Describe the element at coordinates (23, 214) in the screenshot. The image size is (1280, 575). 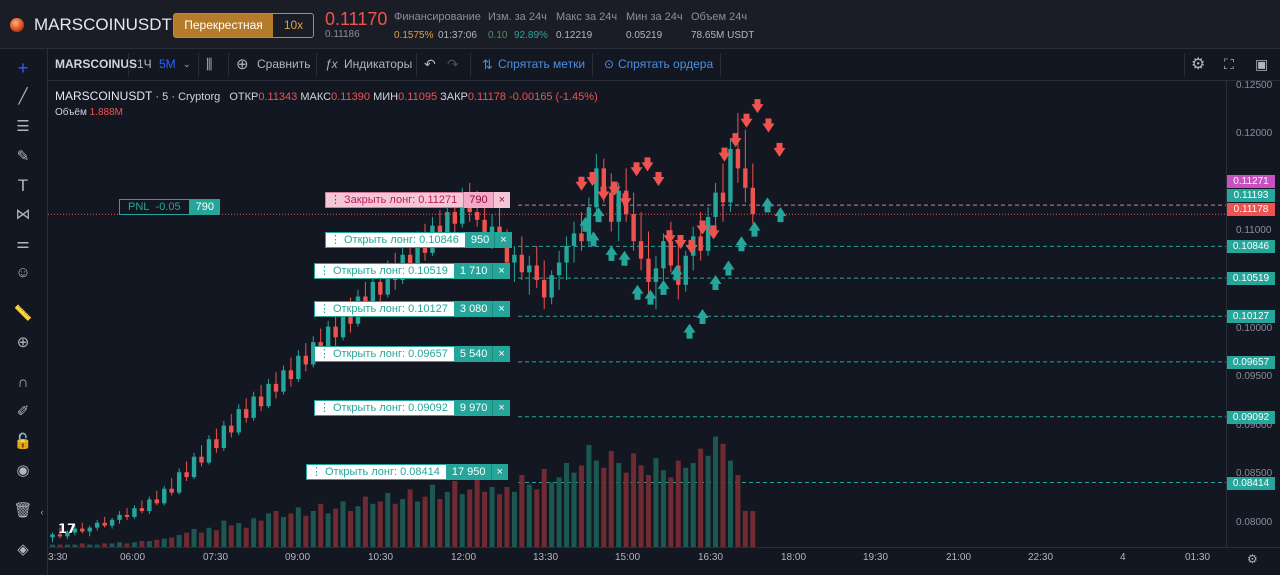
I see `pattern-icon: ⋈` at that location.